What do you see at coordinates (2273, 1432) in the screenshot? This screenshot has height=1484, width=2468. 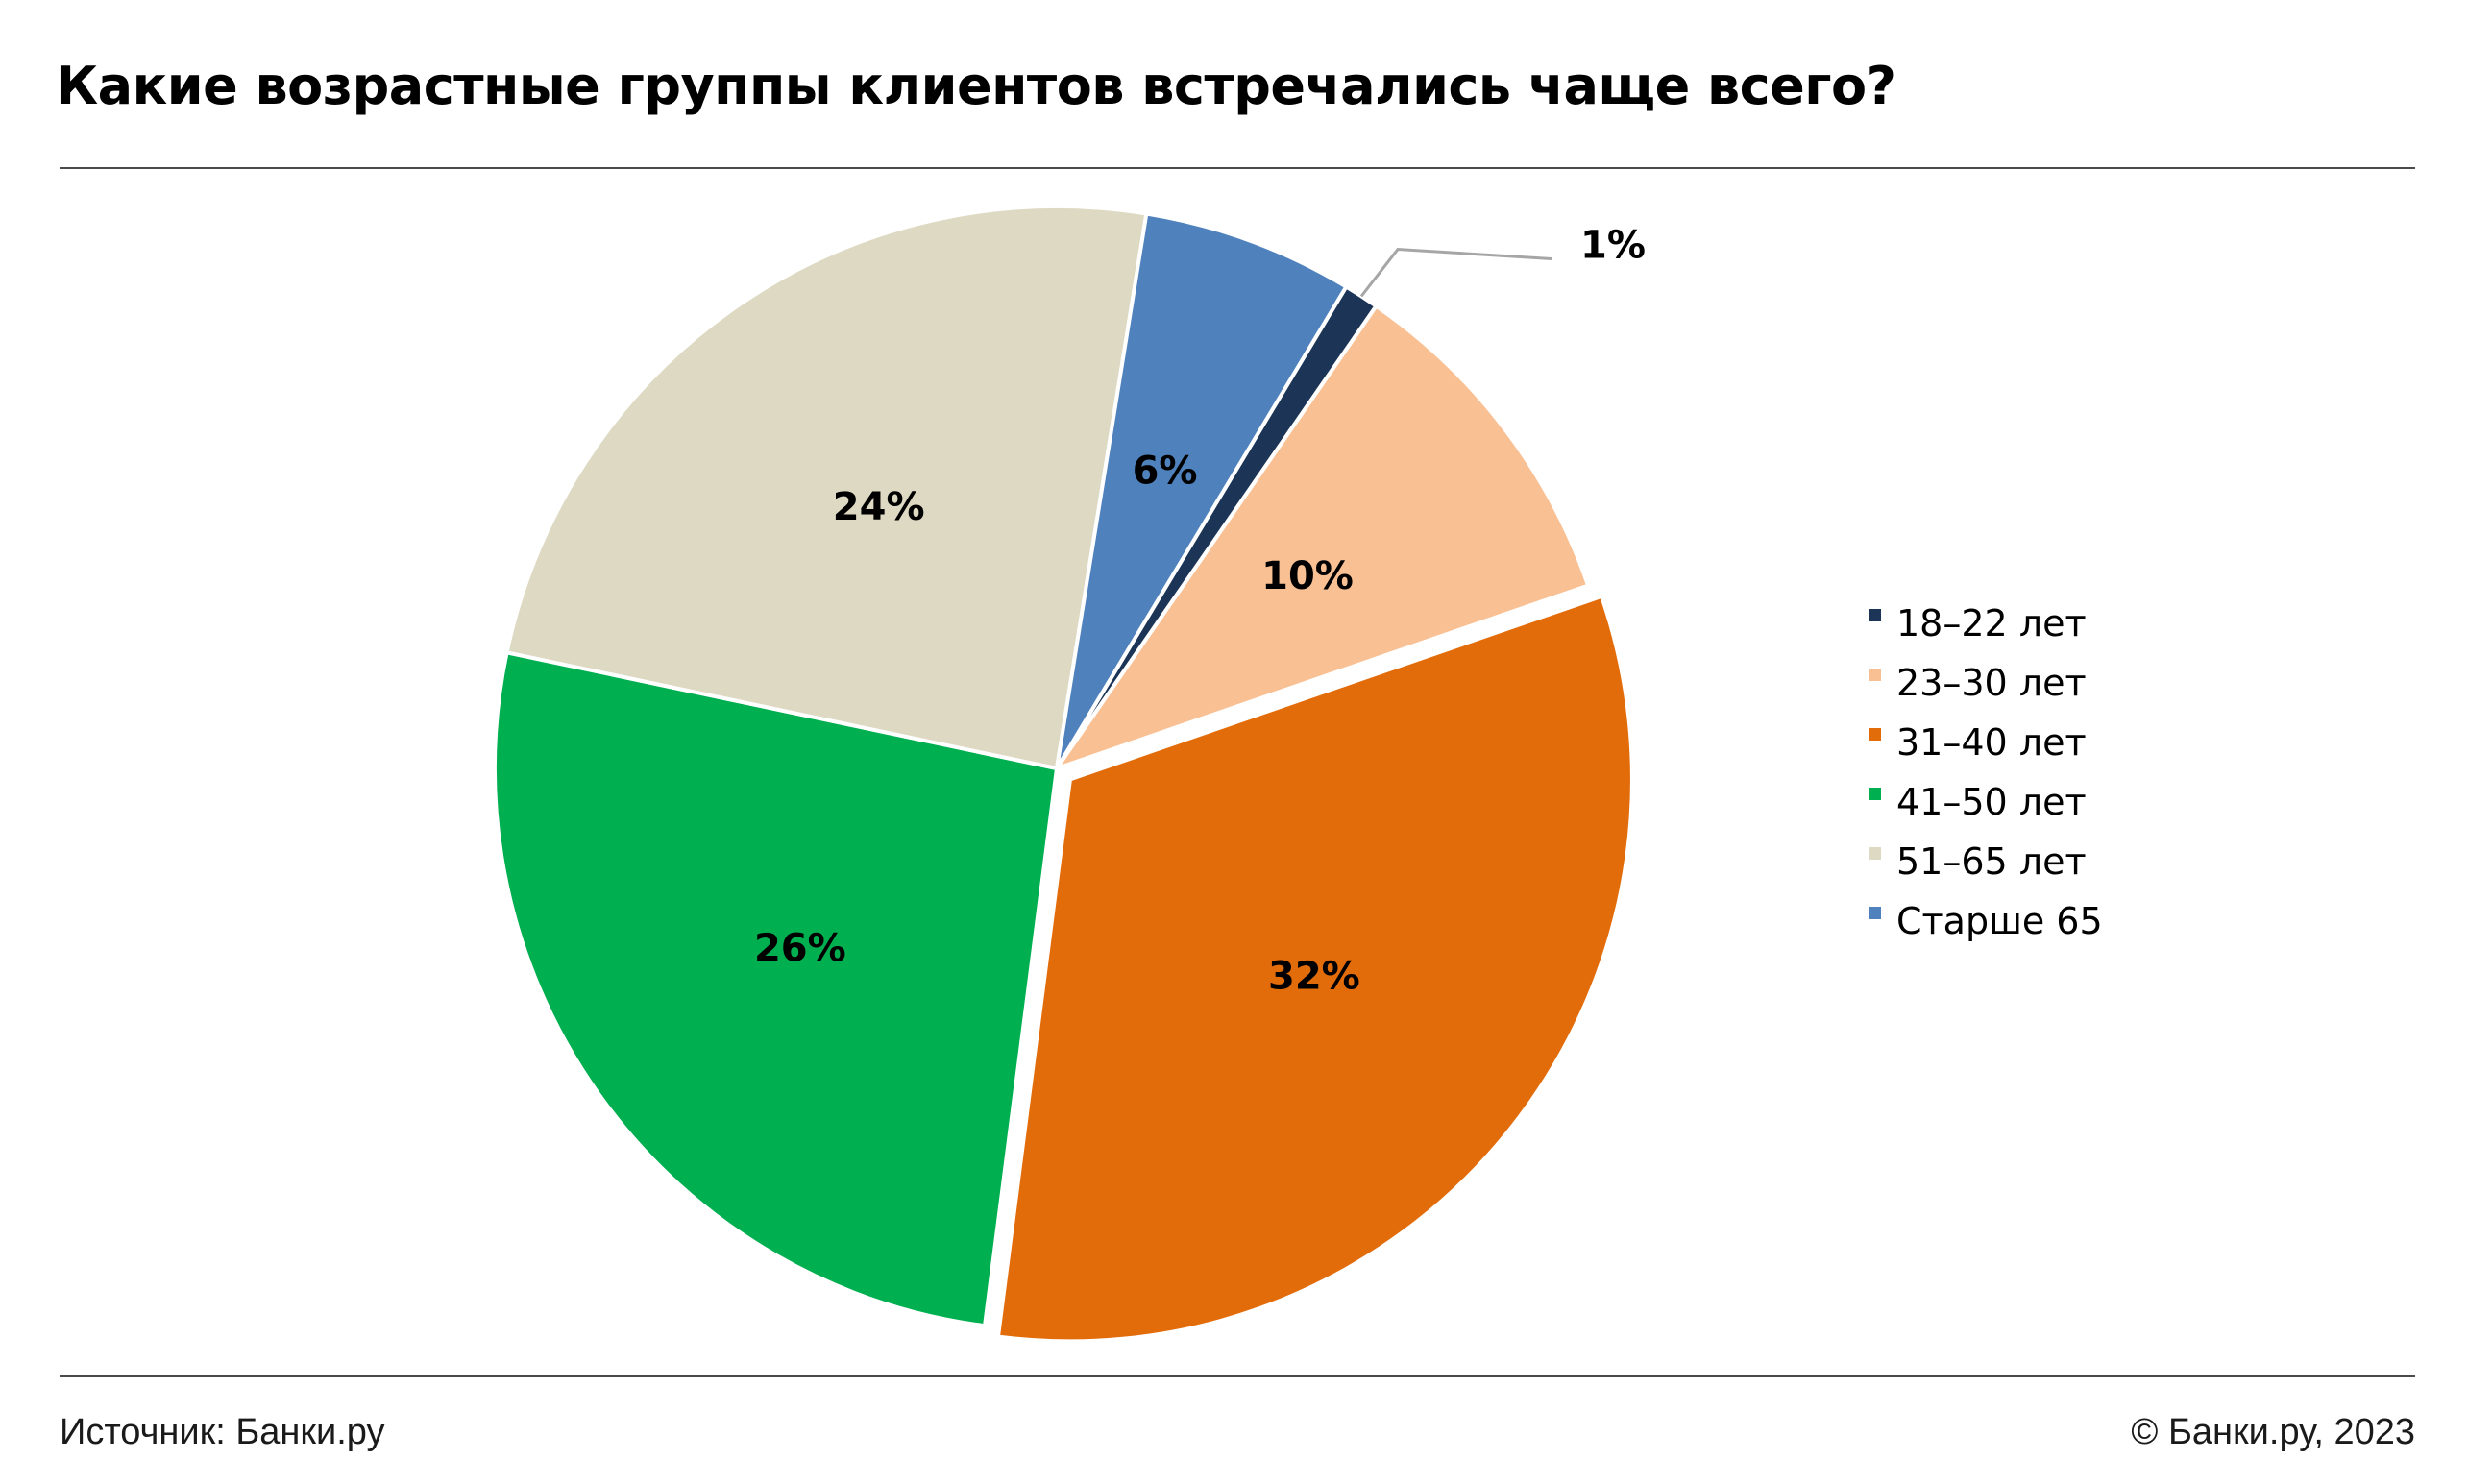 I see `copyright-note: © Банки.ру, 2023` at bounding box center [2273, 1432].